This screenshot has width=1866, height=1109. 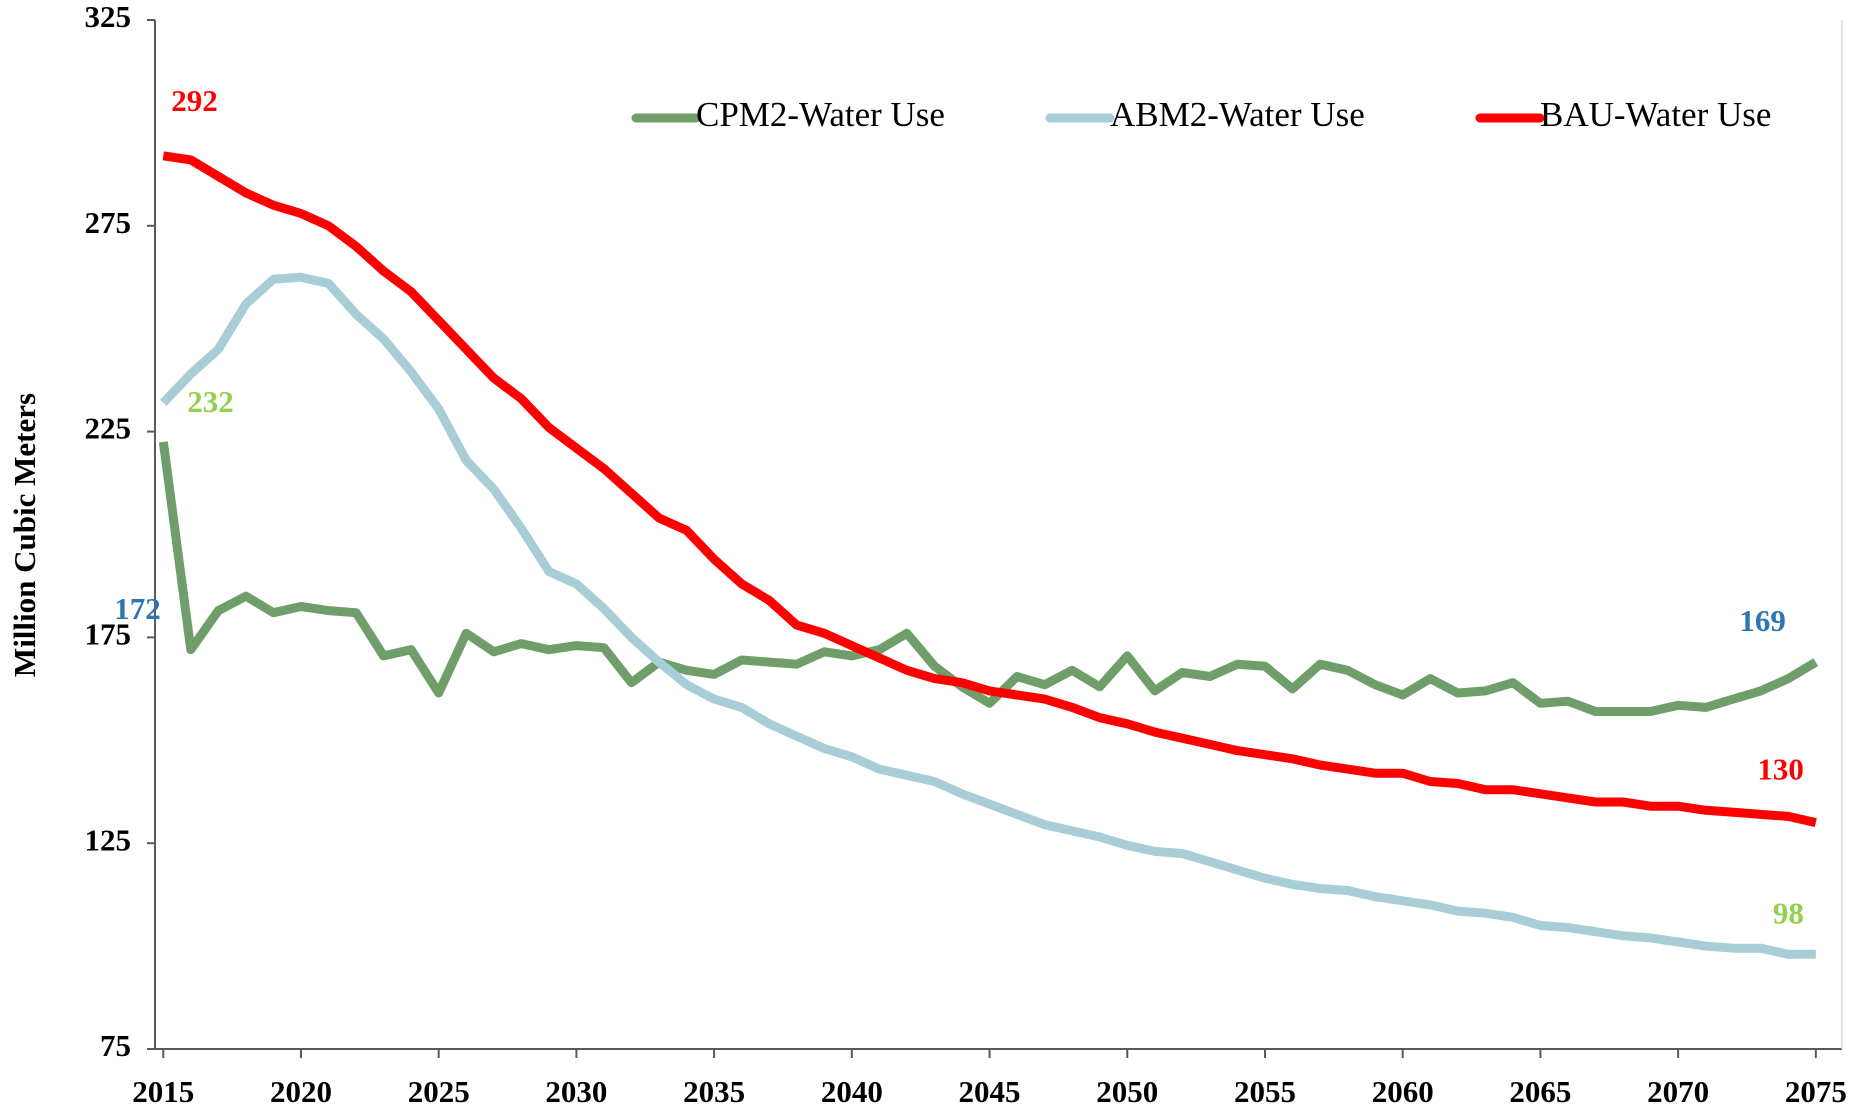 I want to click on value-label: 98, so click(x=1788, y=912).